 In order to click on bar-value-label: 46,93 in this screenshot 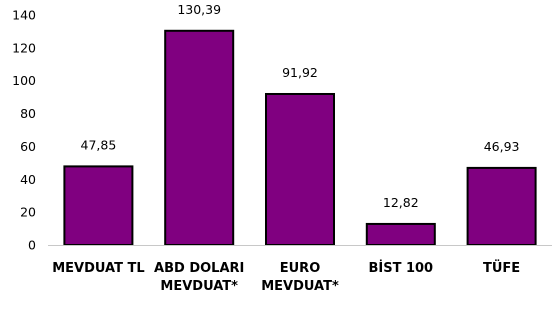, I will do `click(502, 146)`.